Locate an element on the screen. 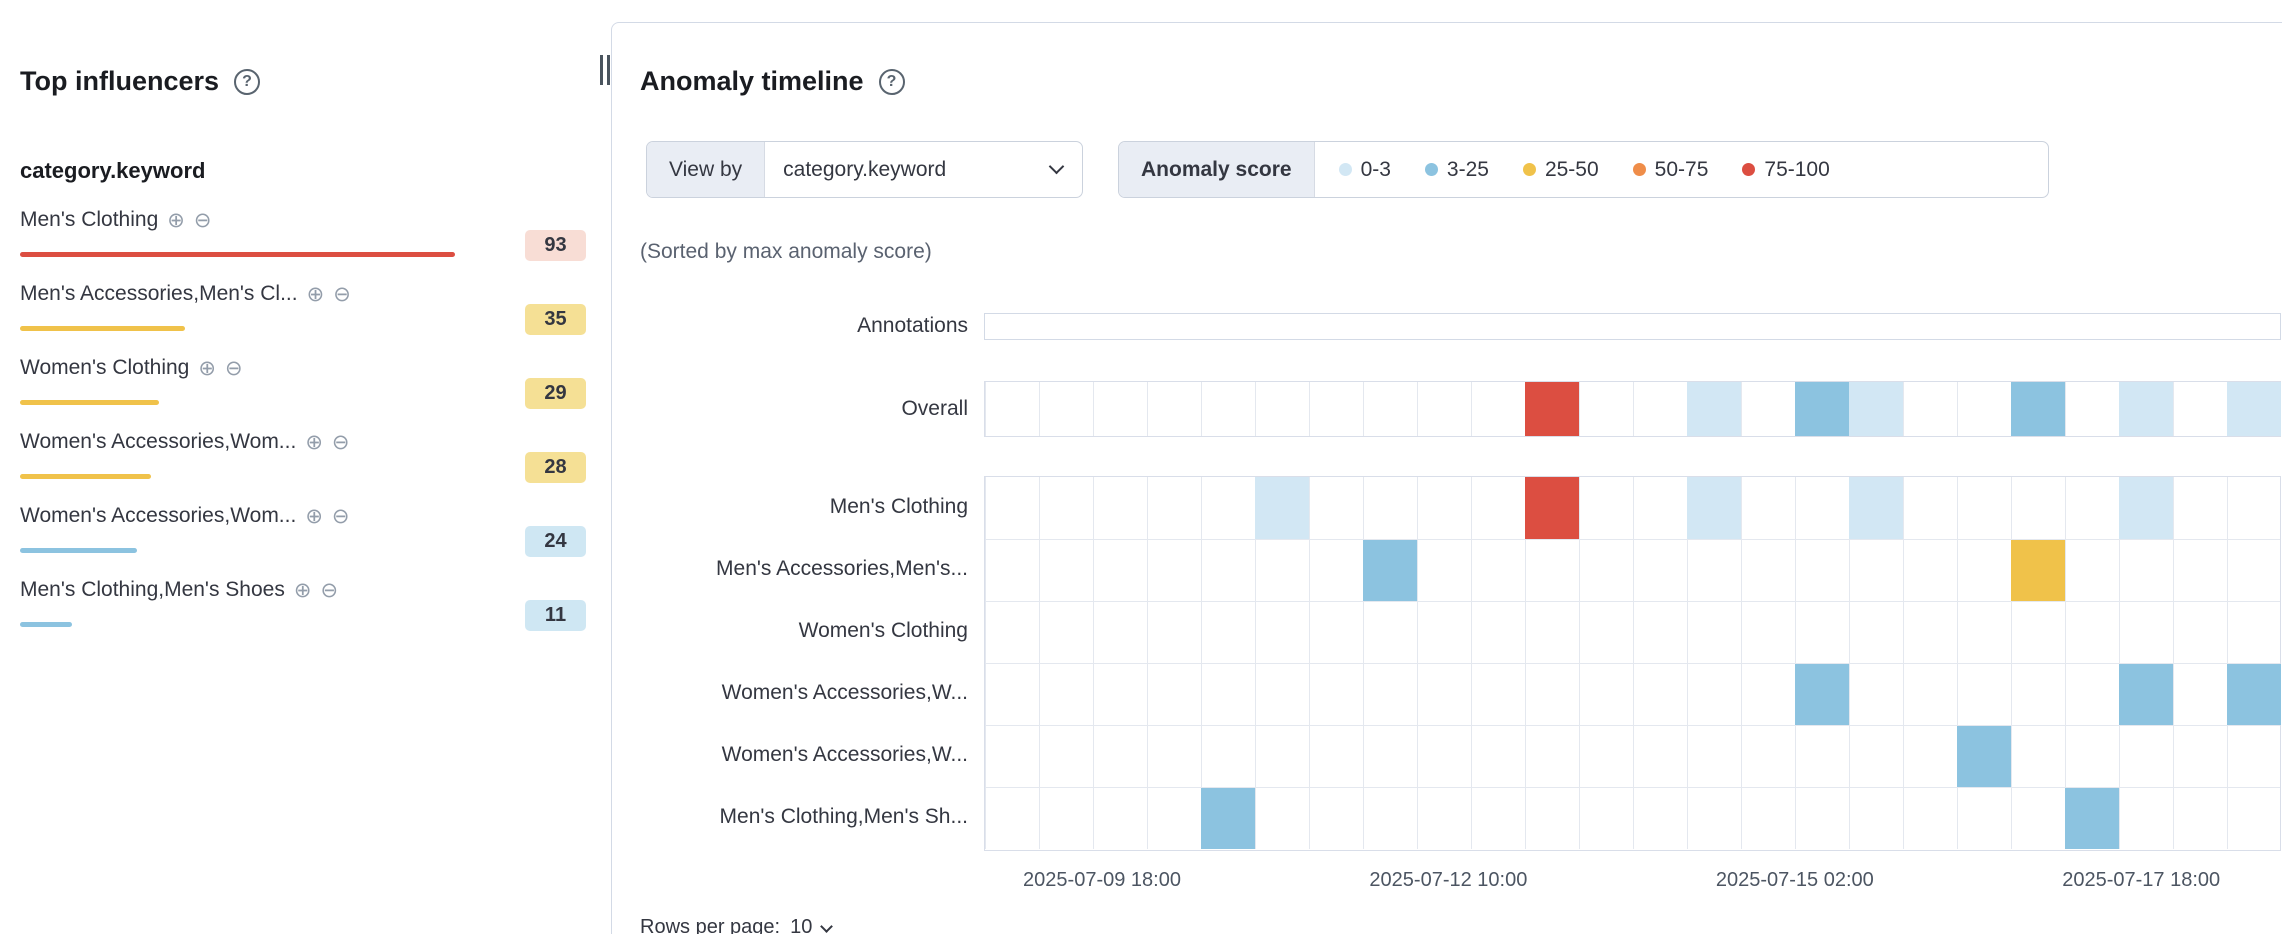  influencer-field-name: category.keyword is located at coordinates (113, 170).